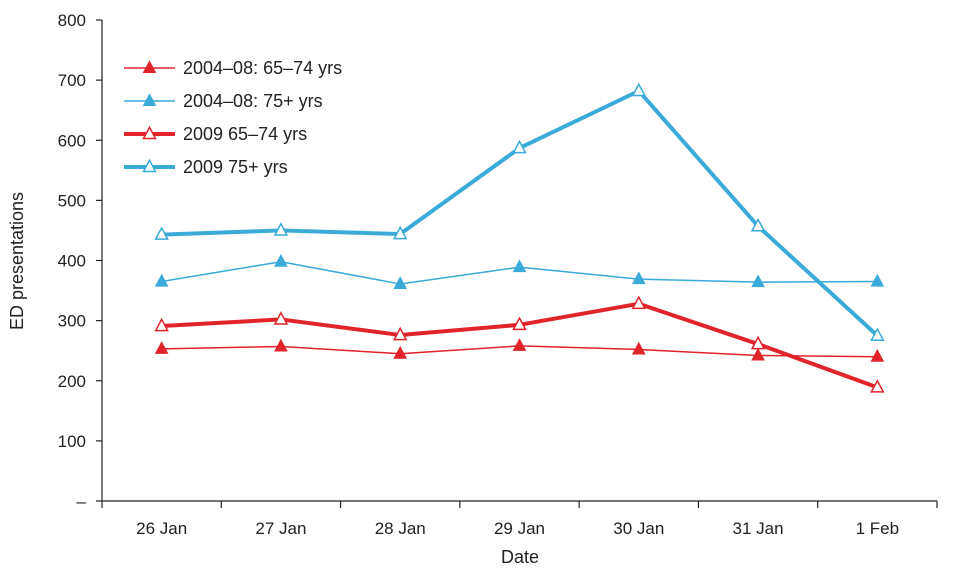  I want to click on legend-item: 2004–08: 65–74 yrs, so click(233, 68).